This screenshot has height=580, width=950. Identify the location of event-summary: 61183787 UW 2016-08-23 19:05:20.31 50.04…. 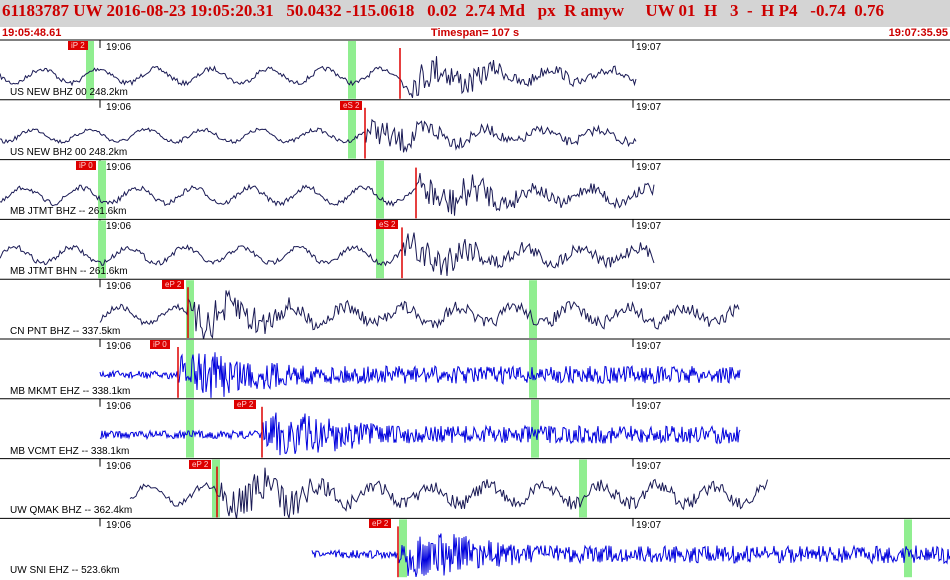
(443, 10).